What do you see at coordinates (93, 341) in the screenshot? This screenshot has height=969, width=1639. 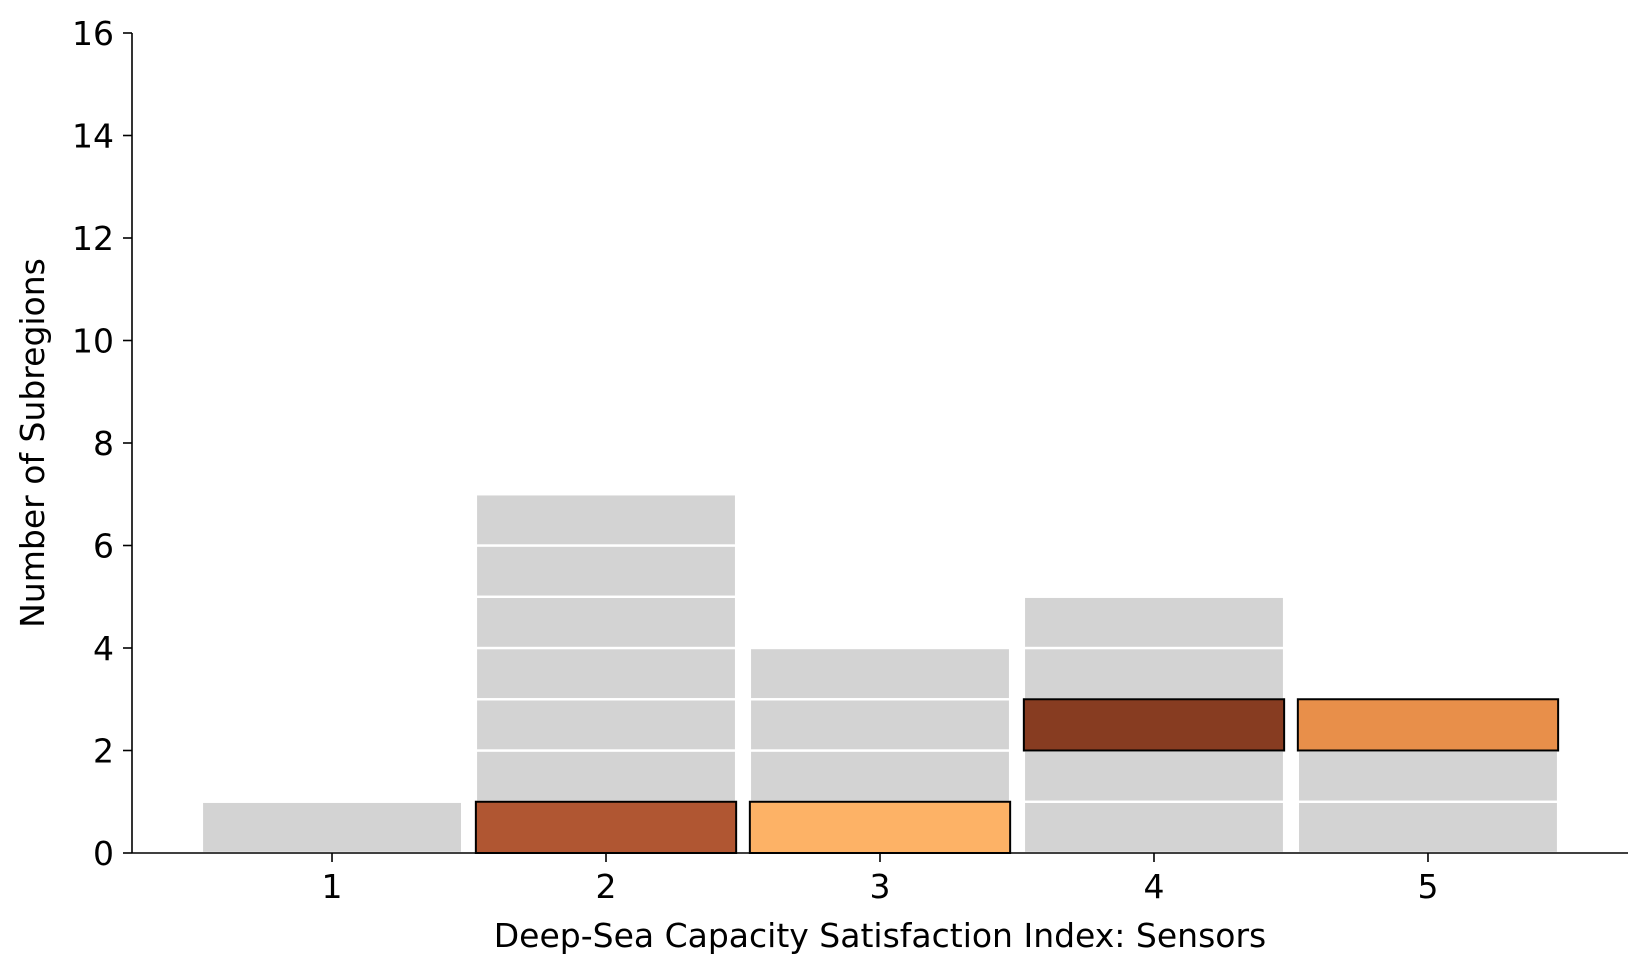 I see `y-tick-label-10: 10` at bounding box center [93, 341].